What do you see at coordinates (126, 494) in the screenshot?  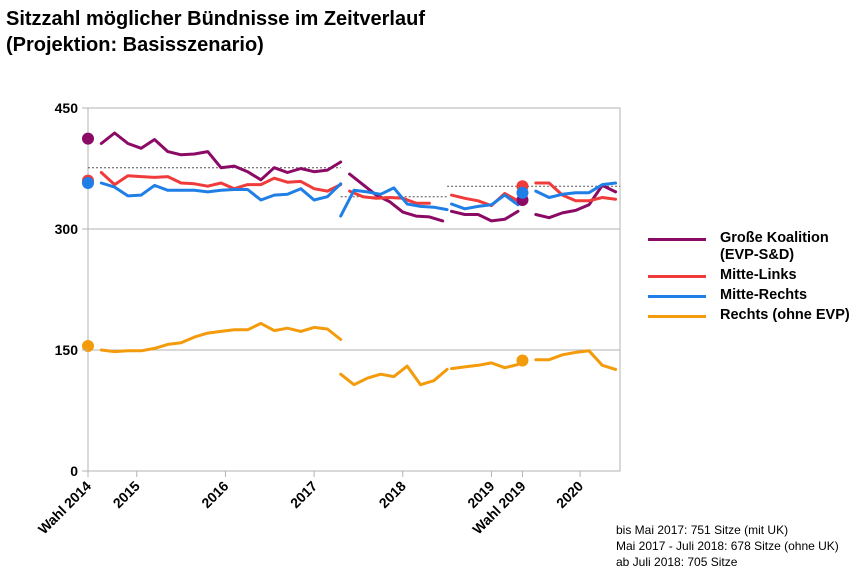 I see `x-tick-label: 2015` at bounding box center [126, 494].